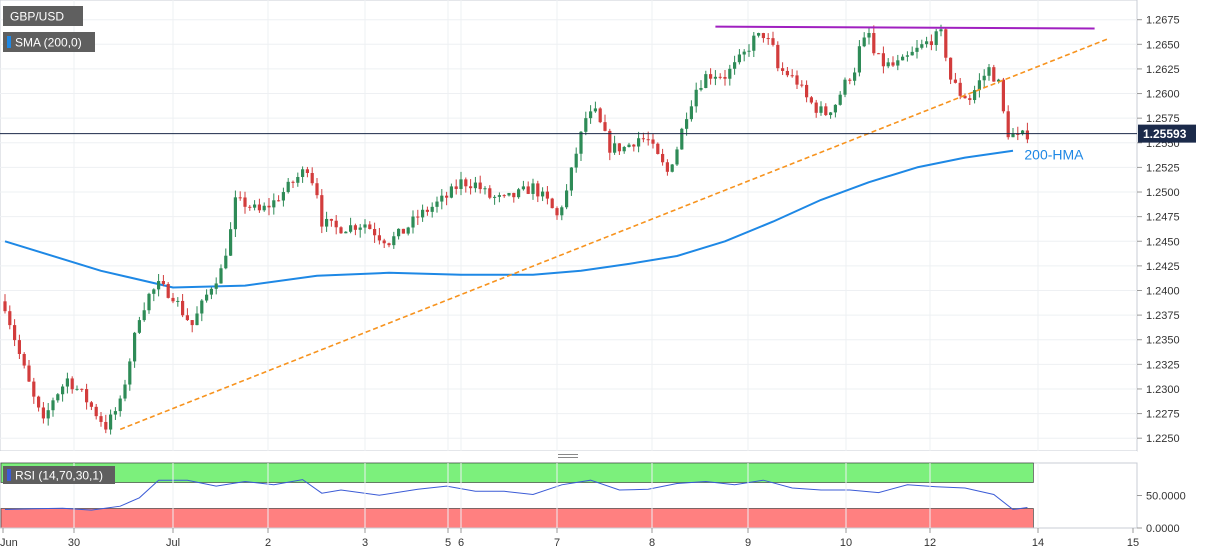 The width and height of the screenshot is (1207, 555). I want to click on price-tick-label: 1.2450, so click(1163, 242).